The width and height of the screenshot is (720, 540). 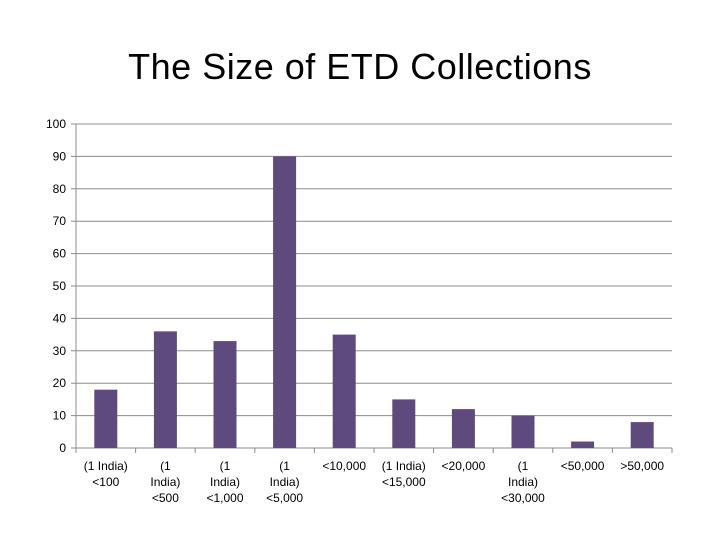 I want to click on x-category-label-line: <10,000, so click(x=344, y=466).